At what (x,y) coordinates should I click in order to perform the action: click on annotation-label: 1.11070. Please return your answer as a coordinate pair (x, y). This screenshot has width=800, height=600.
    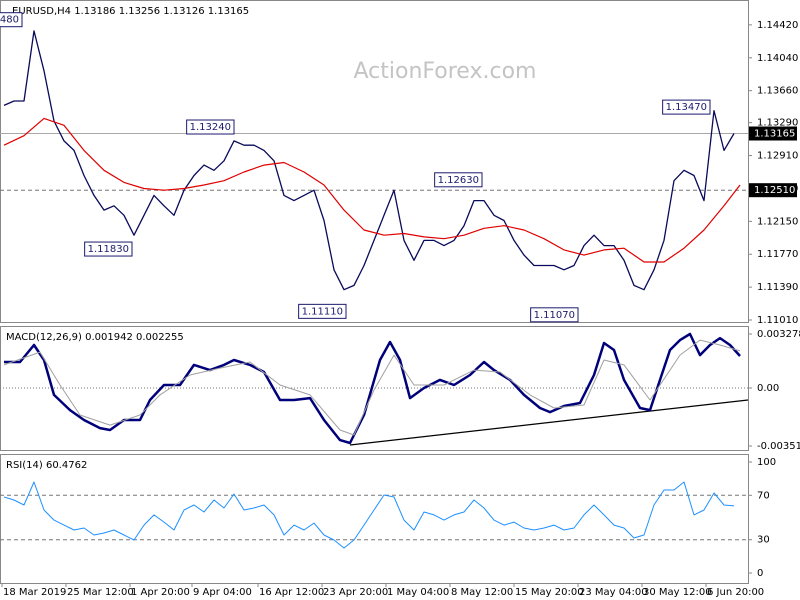
    Looking at the image, I should click on (554, 315).